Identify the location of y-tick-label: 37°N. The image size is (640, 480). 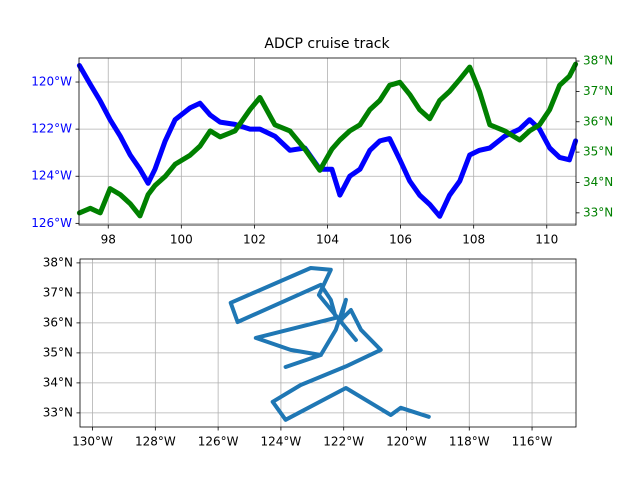
(58, 292).